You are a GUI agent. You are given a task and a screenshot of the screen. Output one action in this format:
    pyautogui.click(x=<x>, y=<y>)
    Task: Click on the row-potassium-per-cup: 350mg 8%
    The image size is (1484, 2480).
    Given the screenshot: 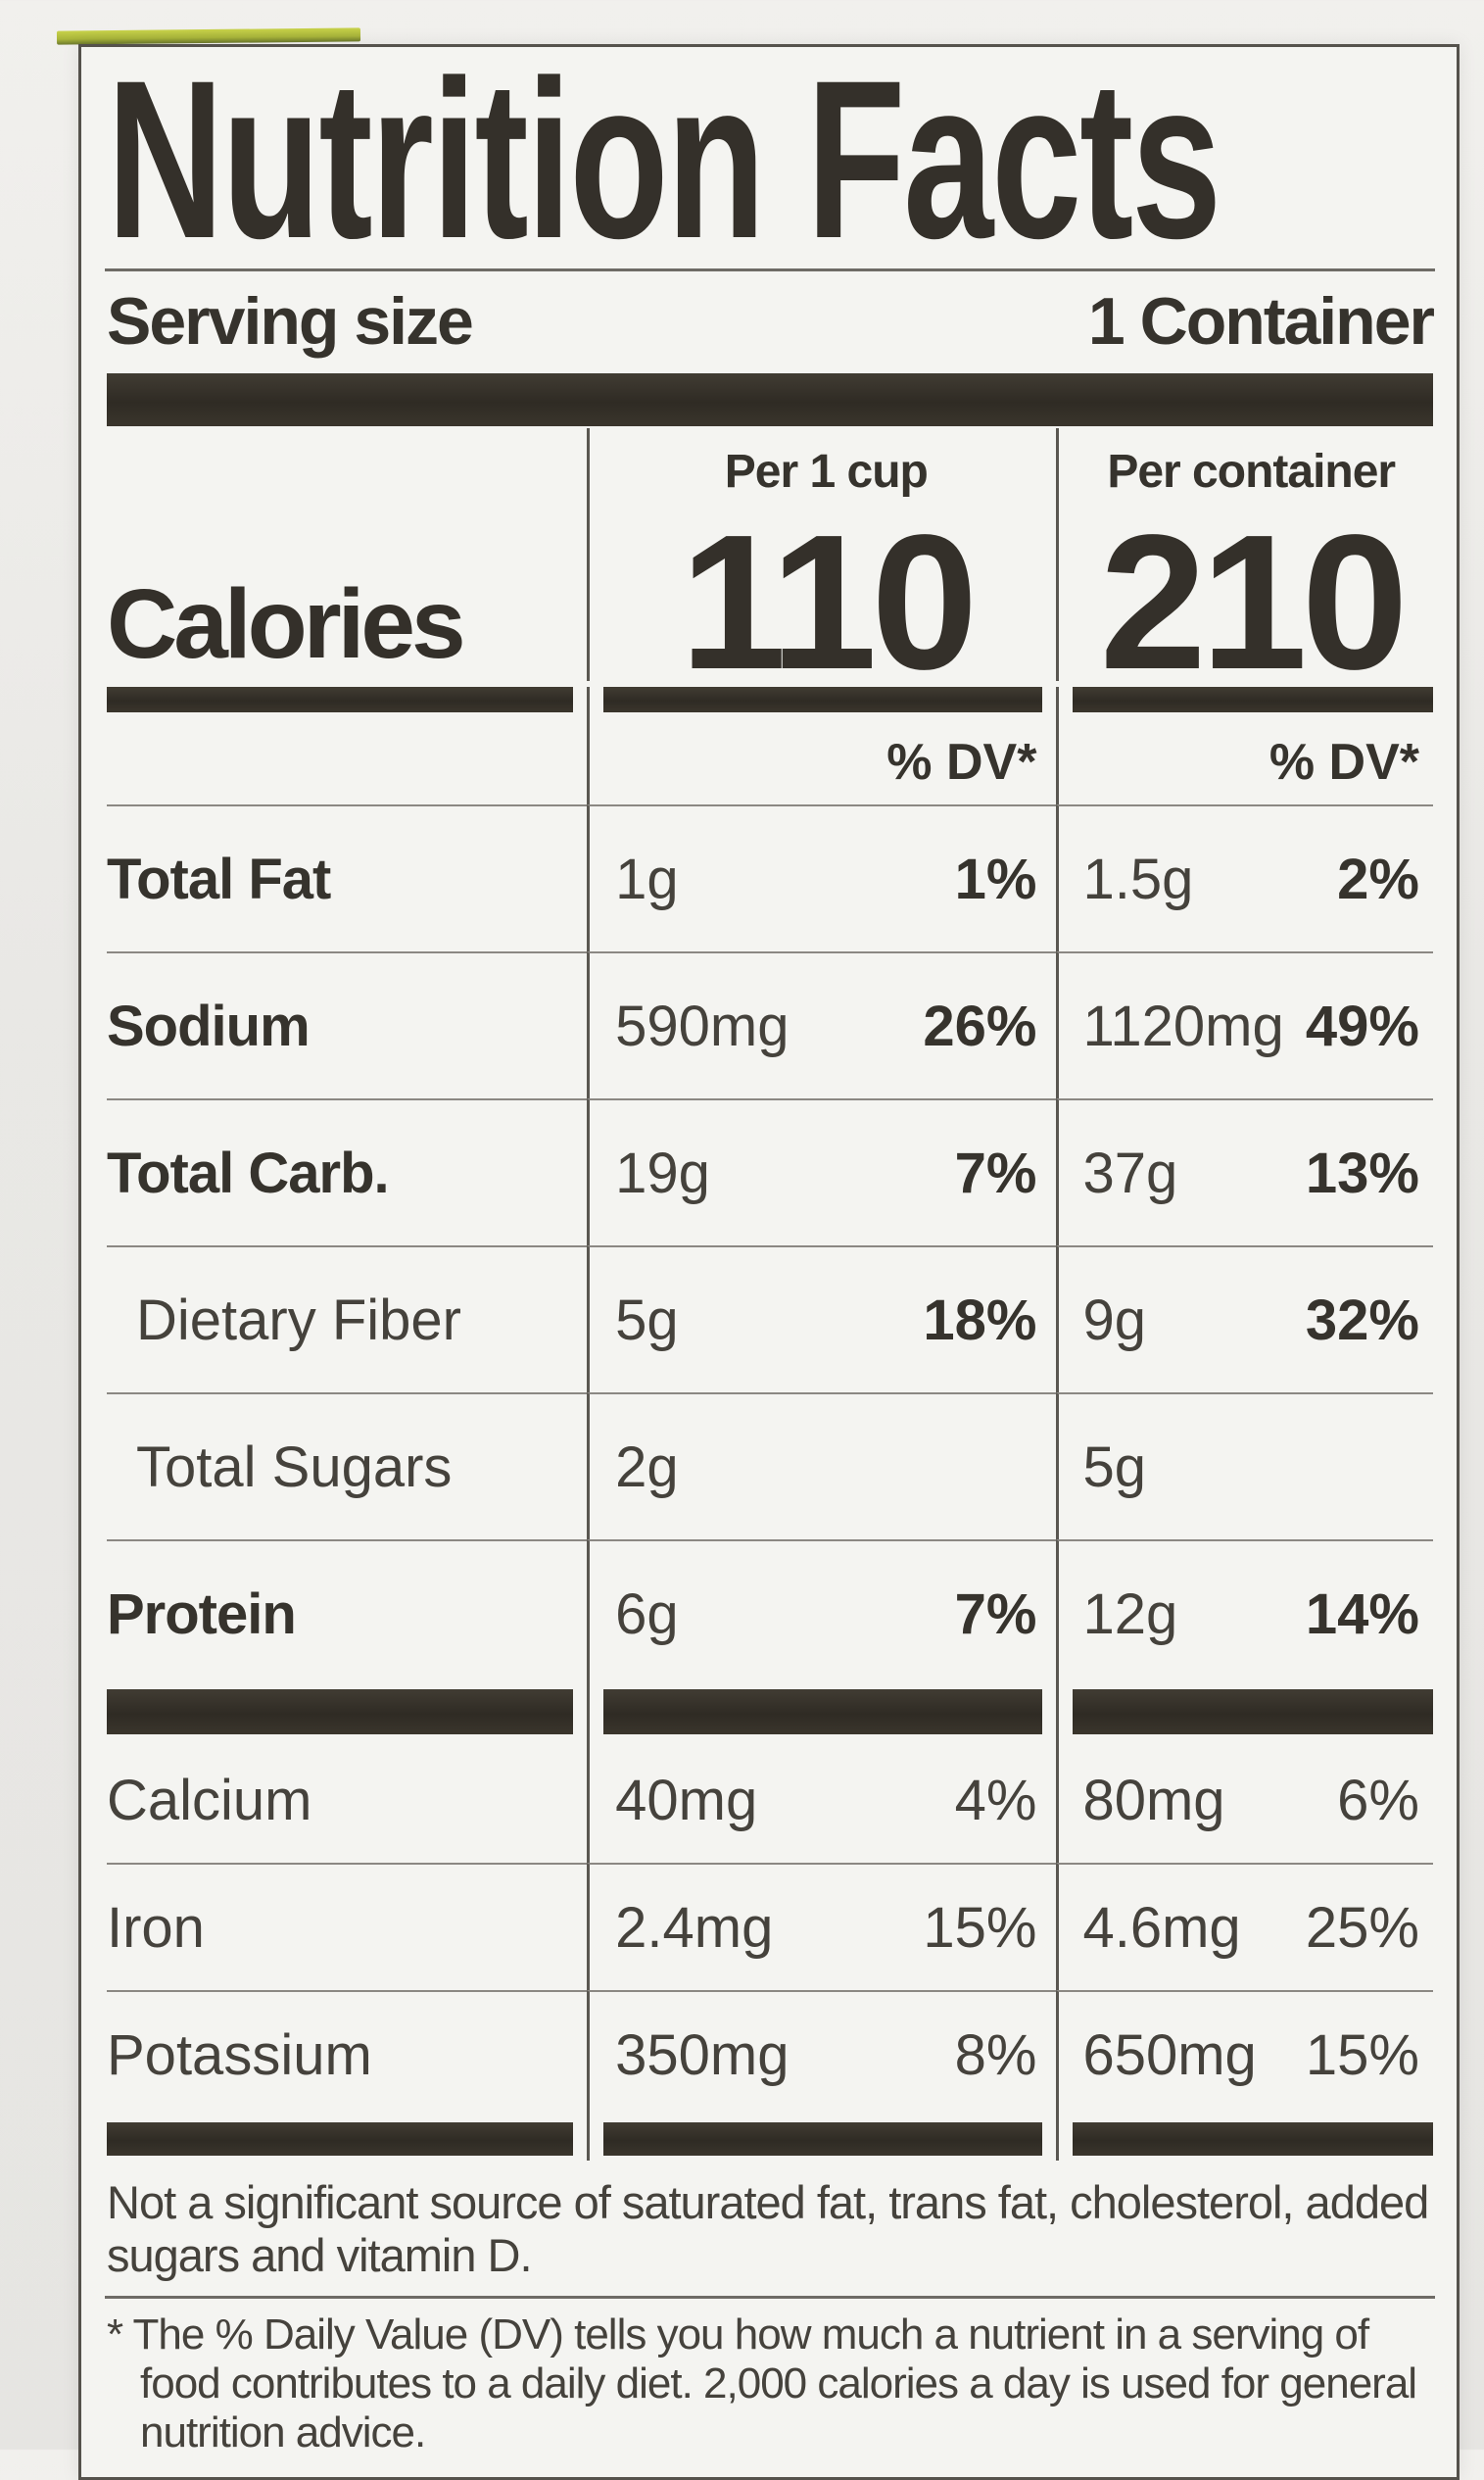 What is the action you would take?
    pyautogui.click(x=822, y=2053)
    